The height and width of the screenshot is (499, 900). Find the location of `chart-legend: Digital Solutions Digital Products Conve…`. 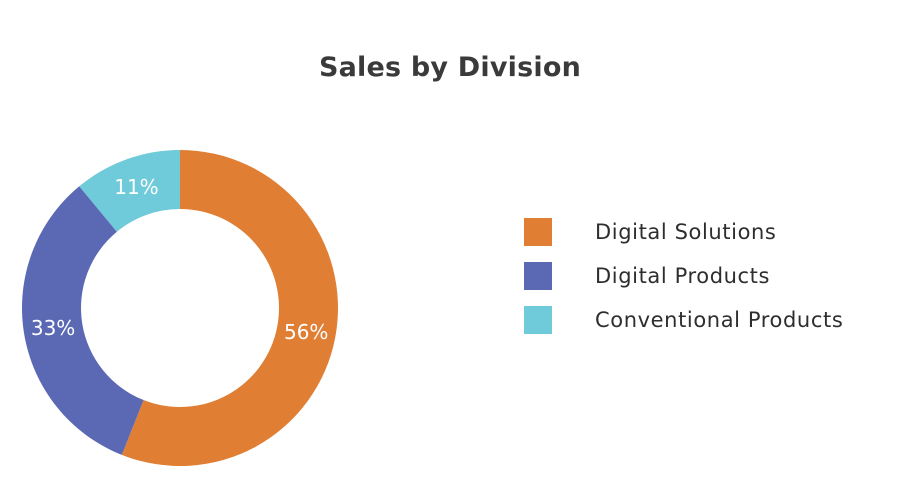

chart-legend: Digital Solutions Digital Products Conve… is located at coordinates (683, 276).